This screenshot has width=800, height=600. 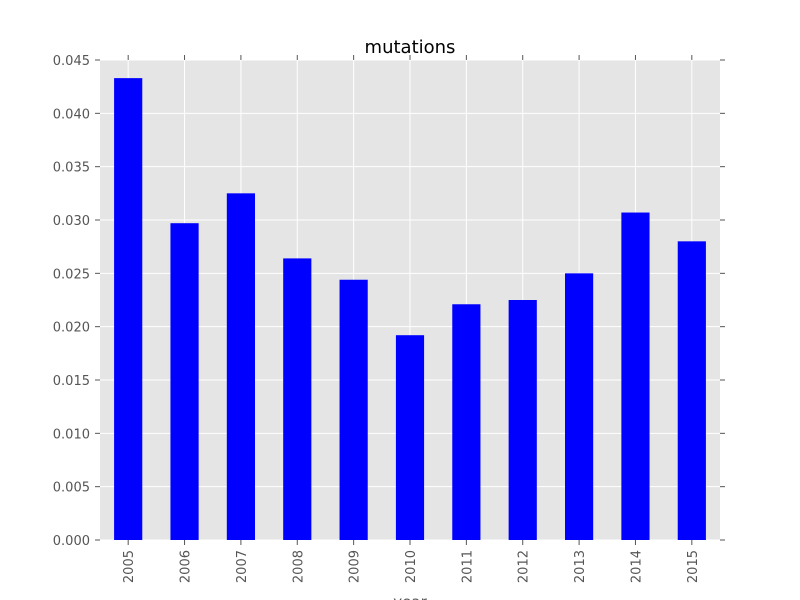 I want to click on x-tick-label: 2006, so click(x=186, y=566).